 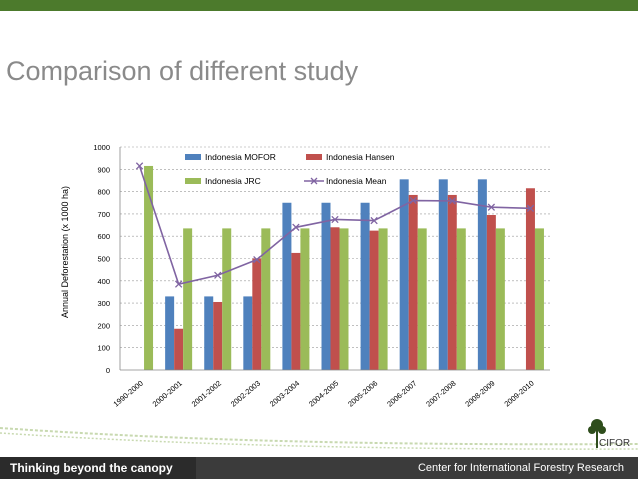 What do you see at coordinates (65, 252) in the screenshot?
I see `y-axis-label: Annual Deforestation (x 1000 ha)` at bounding box center [65, 252].